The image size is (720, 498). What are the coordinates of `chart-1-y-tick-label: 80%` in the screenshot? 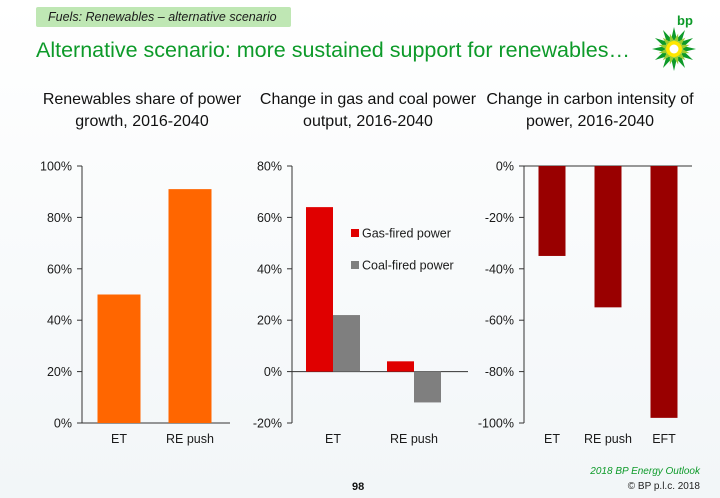 It's located at (59, 218).